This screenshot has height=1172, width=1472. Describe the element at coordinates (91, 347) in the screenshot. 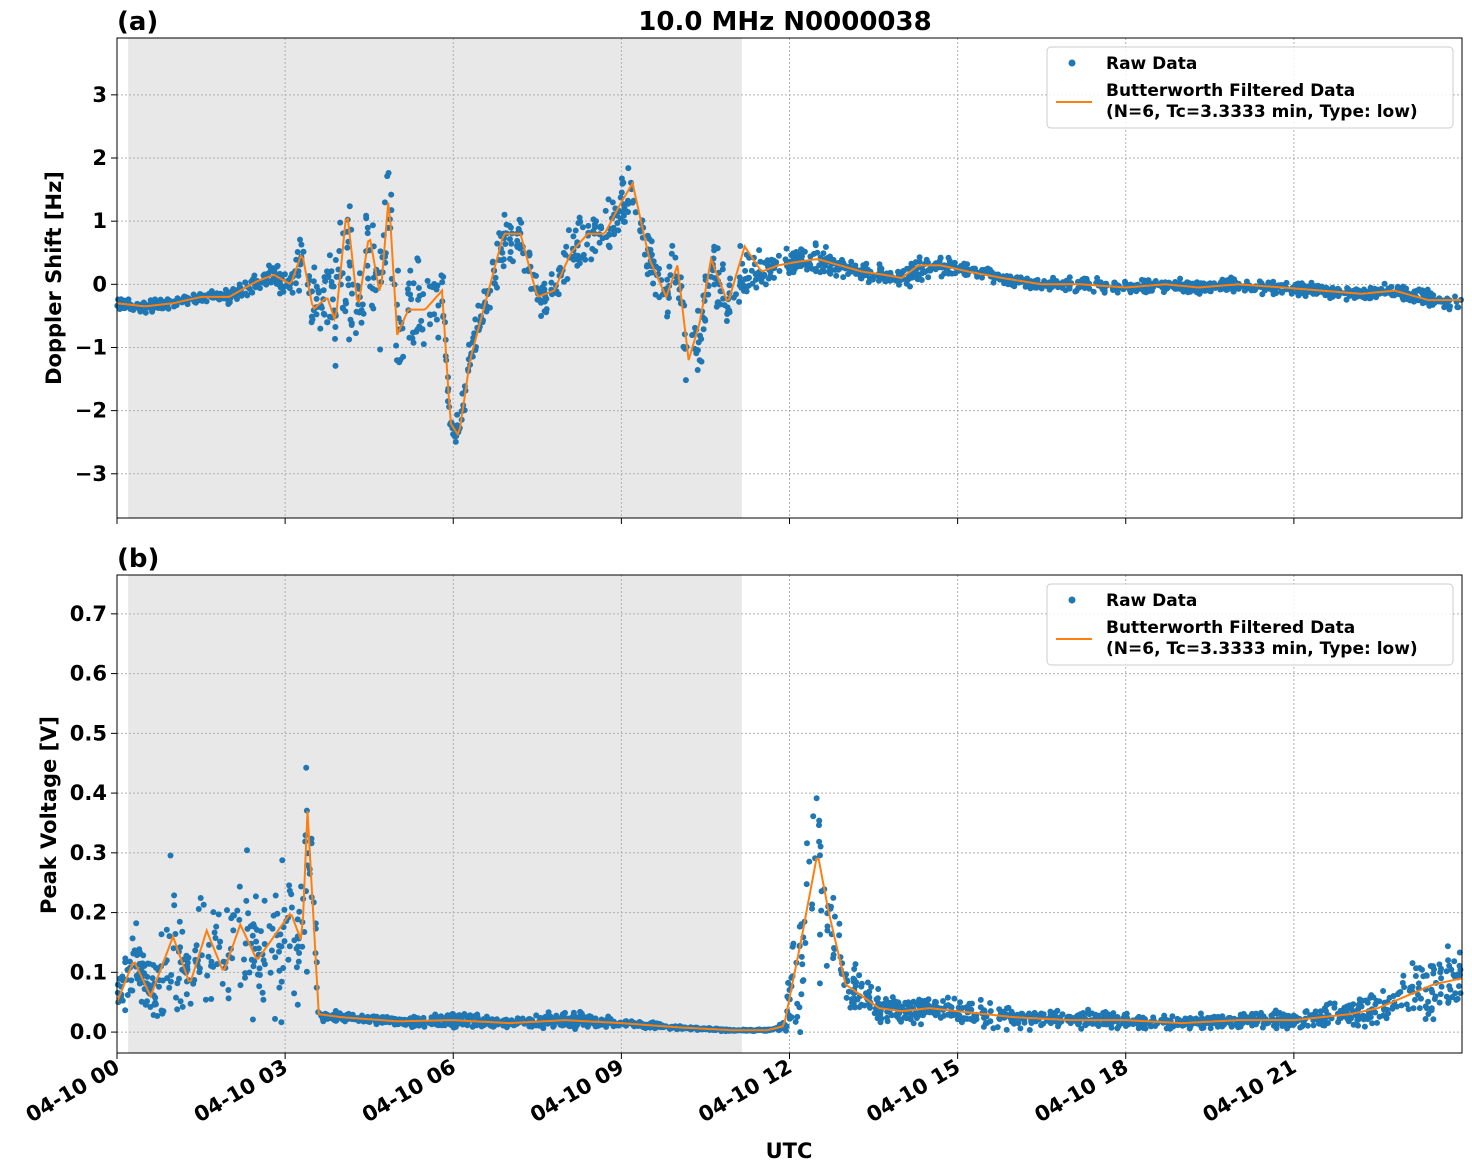

I see `y-tick-label: −1` at that location.